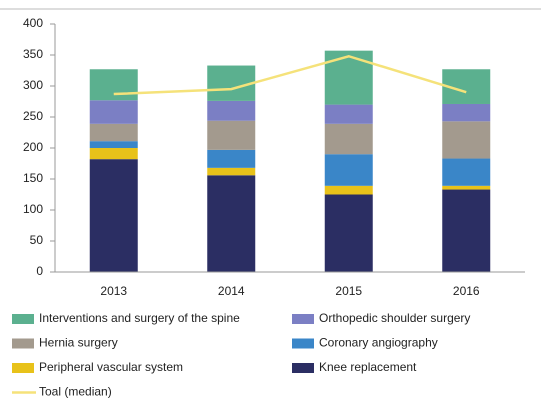  What do you see at coordinates (139, 318) in the screenshot?
I see `legend-label: Interventions and surgery of the spine` at bounding box center [139, 318].